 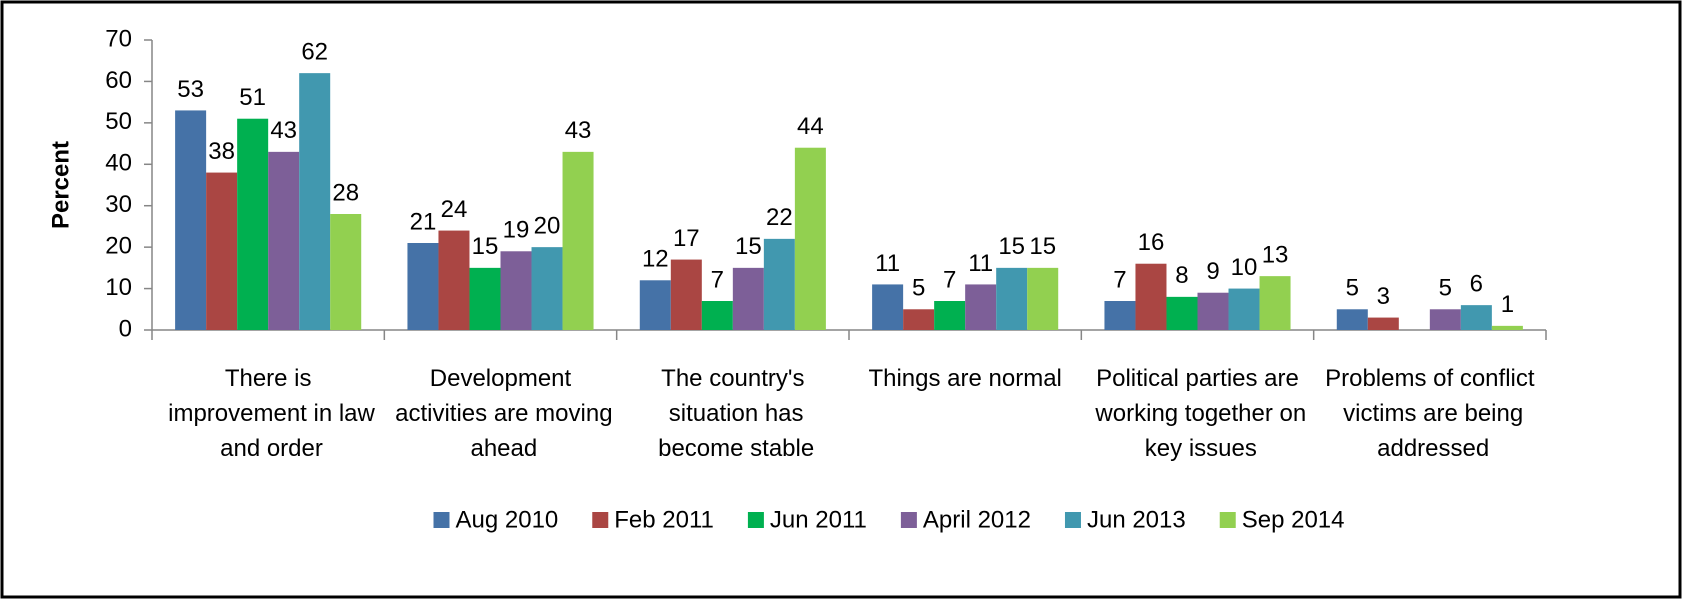 I want to click on value-label: 28, so click(x=345, y=192).